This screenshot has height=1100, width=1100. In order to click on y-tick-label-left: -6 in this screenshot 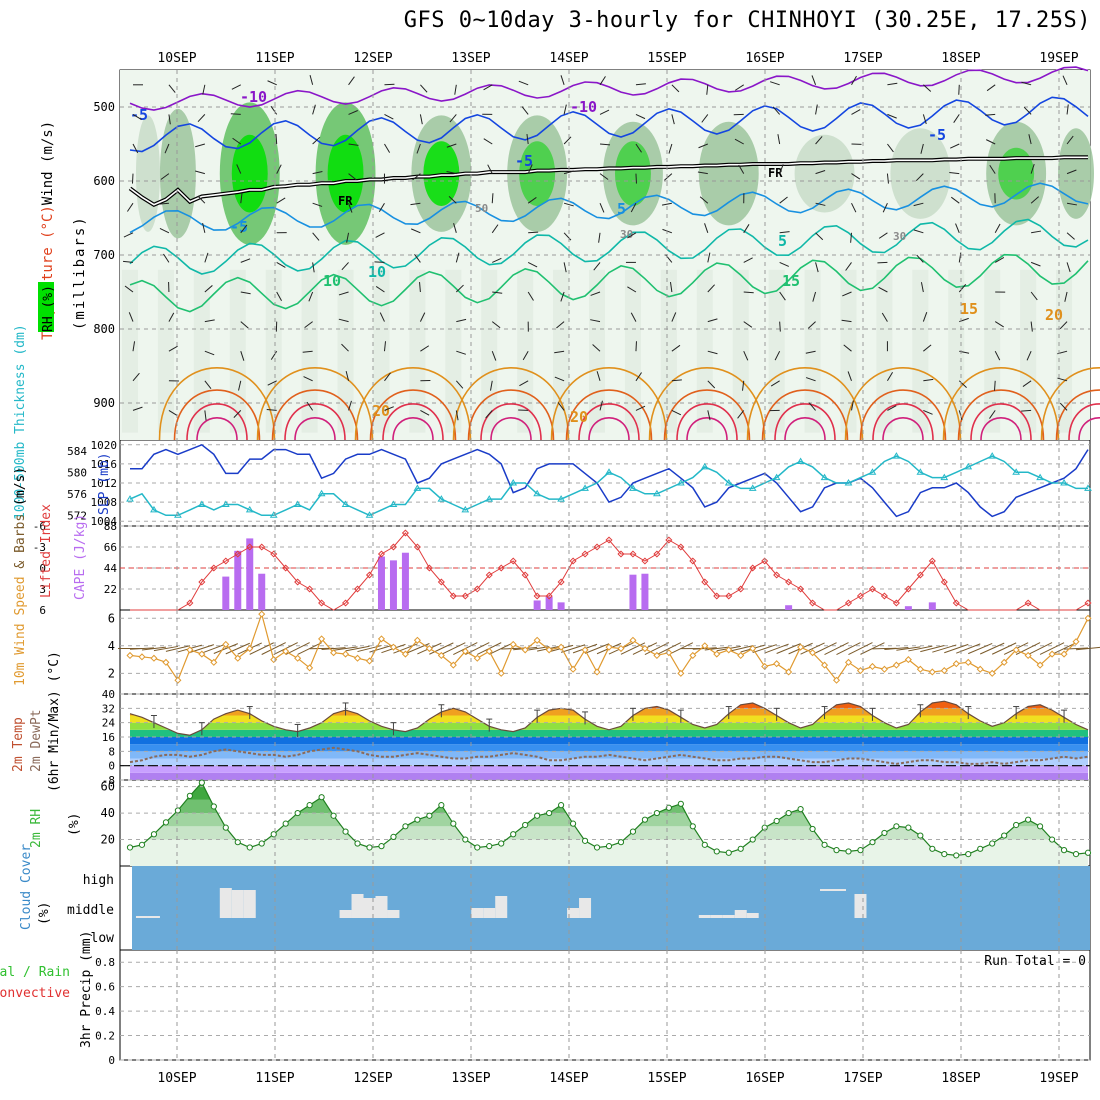, I will do `click(39, 526)`.